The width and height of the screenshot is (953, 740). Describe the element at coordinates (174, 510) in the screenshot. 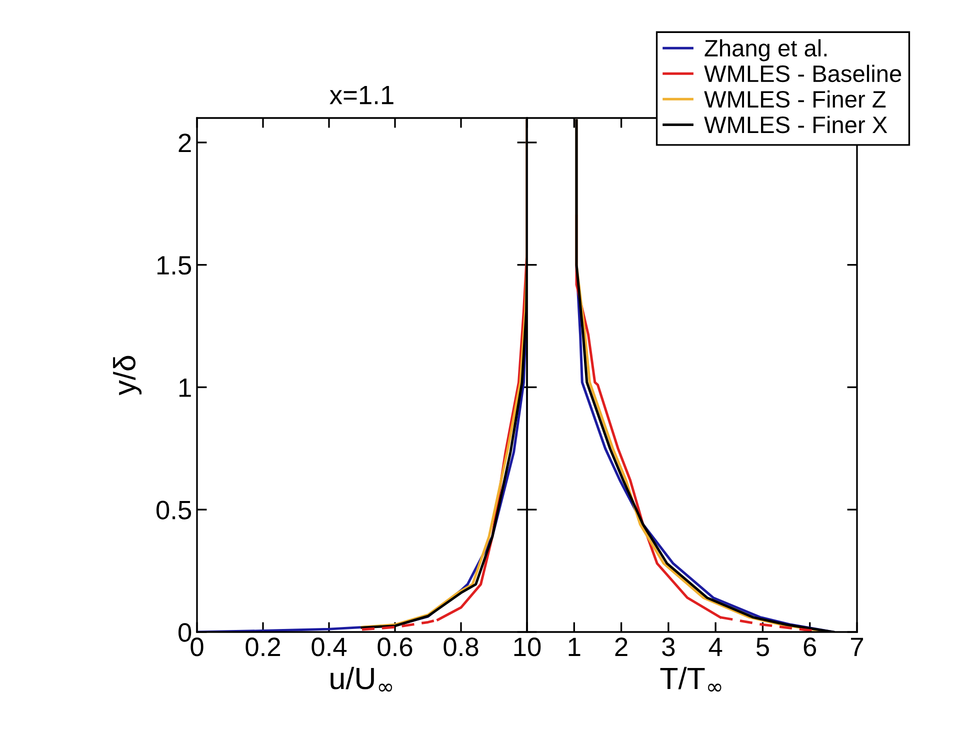

I see `y-tick-label: 0.5` at that location.